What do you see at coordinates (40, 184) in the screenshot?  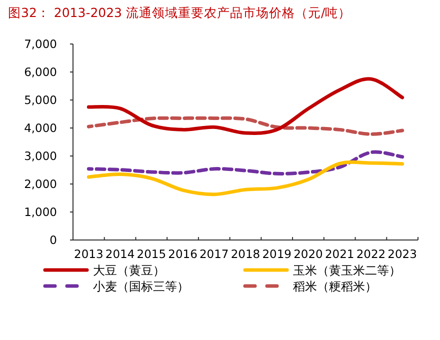 I see `y-tick-label: 2,000` at bounding box center [40, 184].